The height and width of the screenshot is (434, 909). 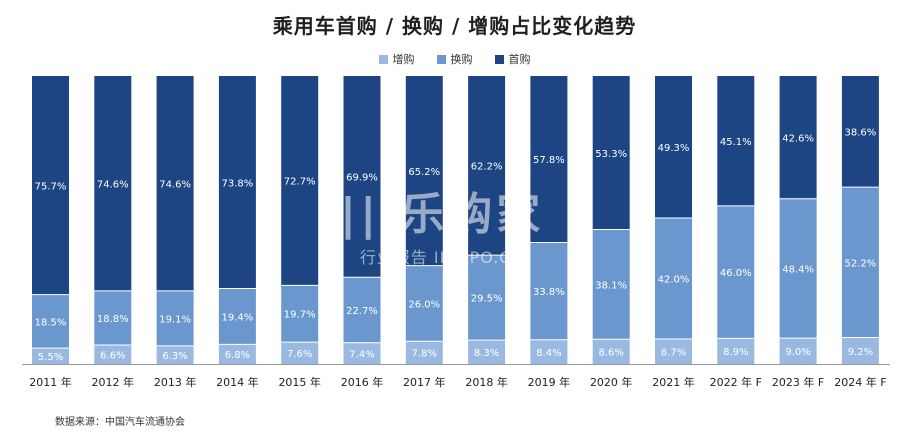 What do you see at coordinates (299, 382) in the screenshot?
I see `x-tick-label: 2015 年` at bounding box center [299, 382].